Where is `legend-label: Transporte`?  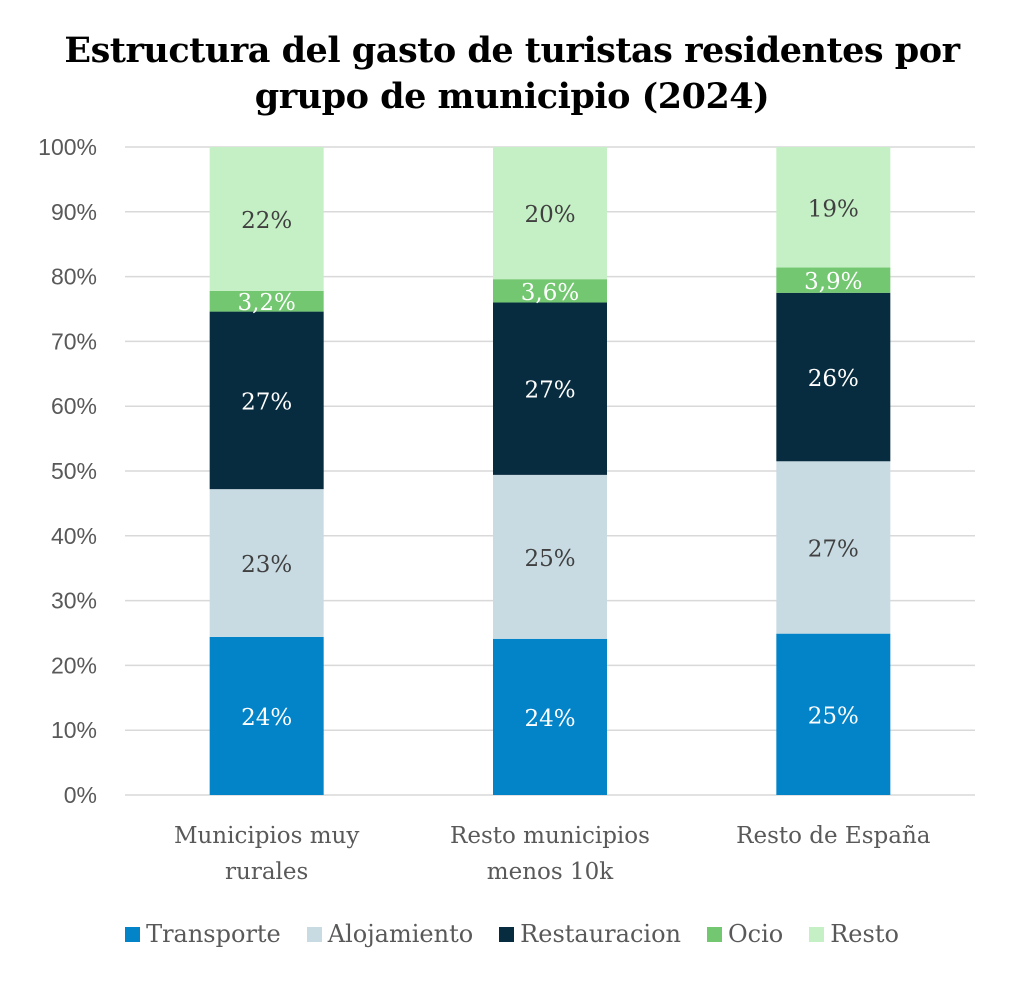 legend-label: Transporte is located at coordinates (213, 934).